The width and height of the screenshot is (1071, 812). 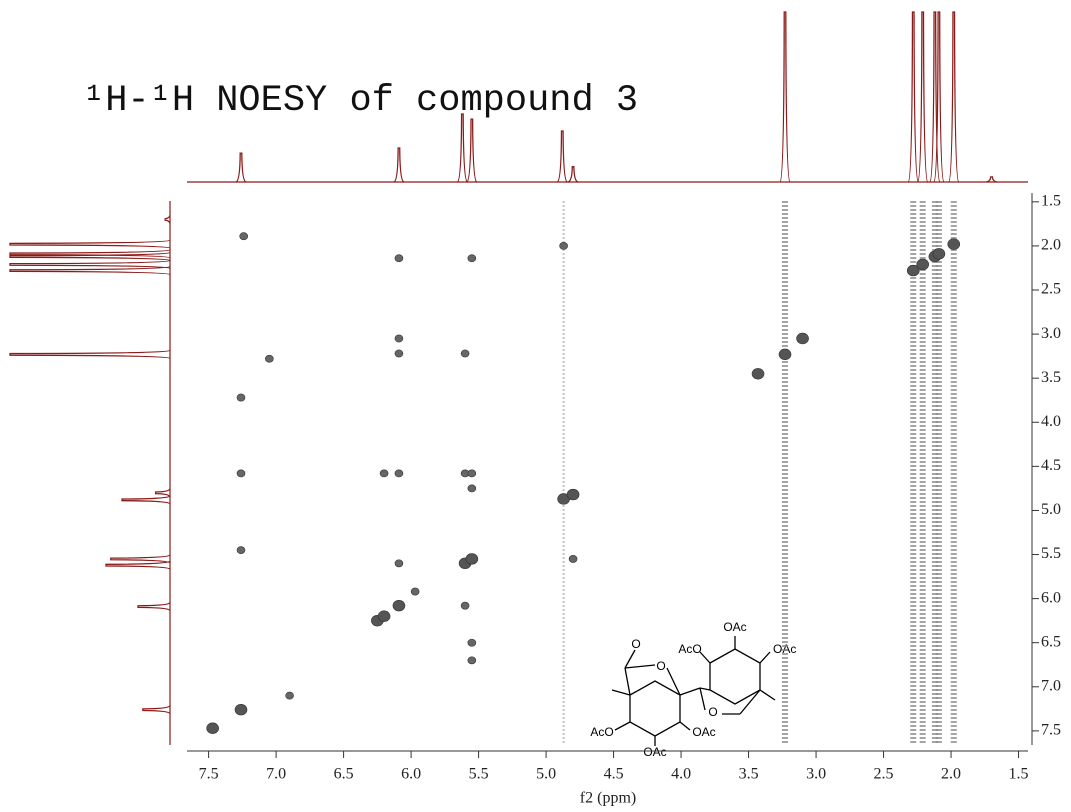 I want to click on y-tick-label: 4.5, so click(x=1051, y=465).